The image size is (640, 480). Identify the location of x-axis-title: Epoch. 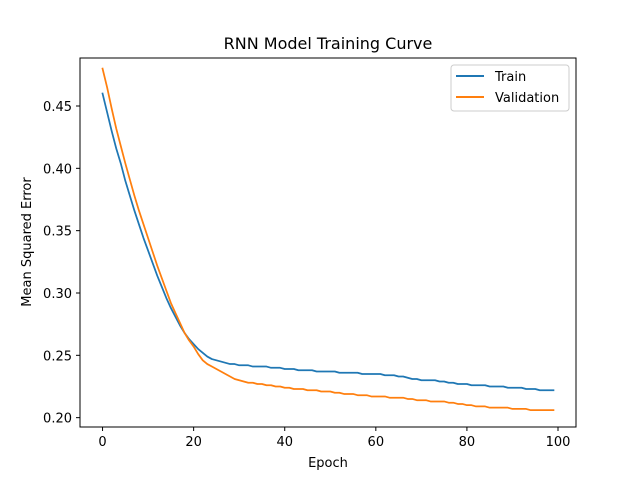
(328, 463).